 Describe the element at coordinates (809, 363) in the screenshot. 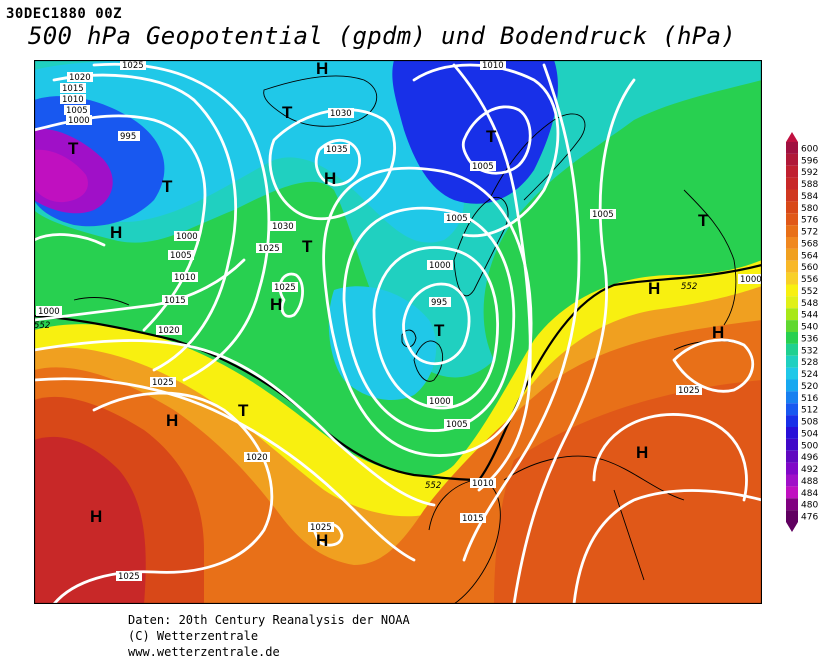

I see `legend-level-label: 528` at that location.